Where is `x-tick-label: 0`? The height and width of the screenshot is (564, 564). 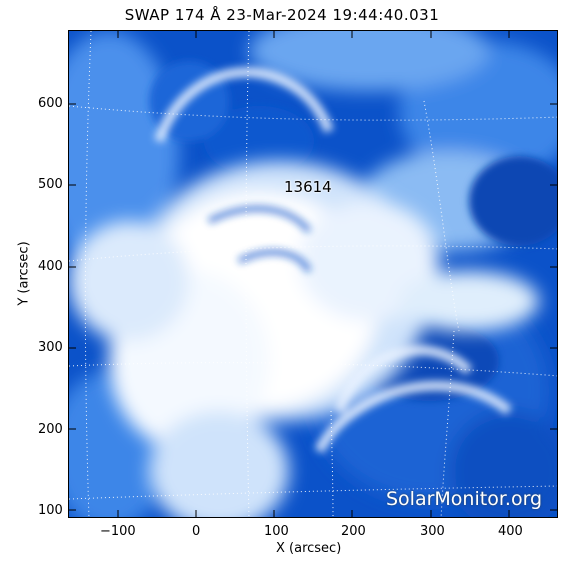
x-tick-label: 0 is located at coordinates (196, 531).